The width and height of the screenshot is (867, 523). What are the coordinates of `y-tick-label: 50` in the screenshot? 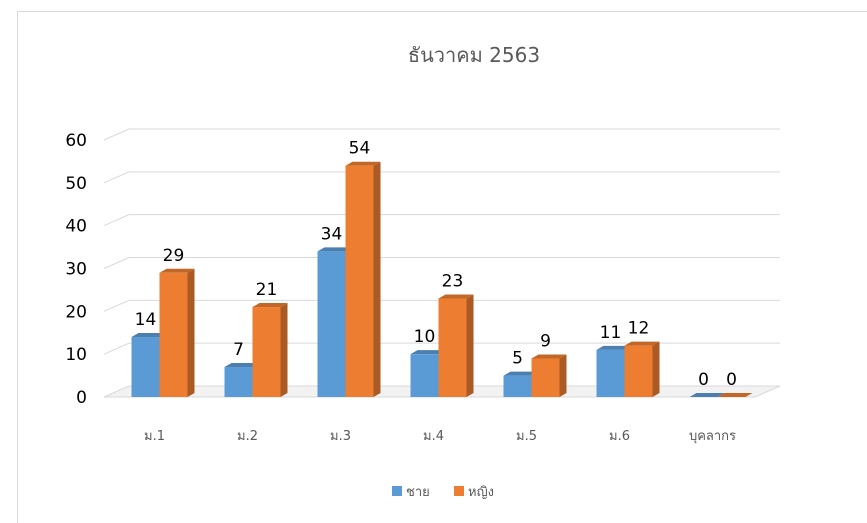 It's located at (76, 184).